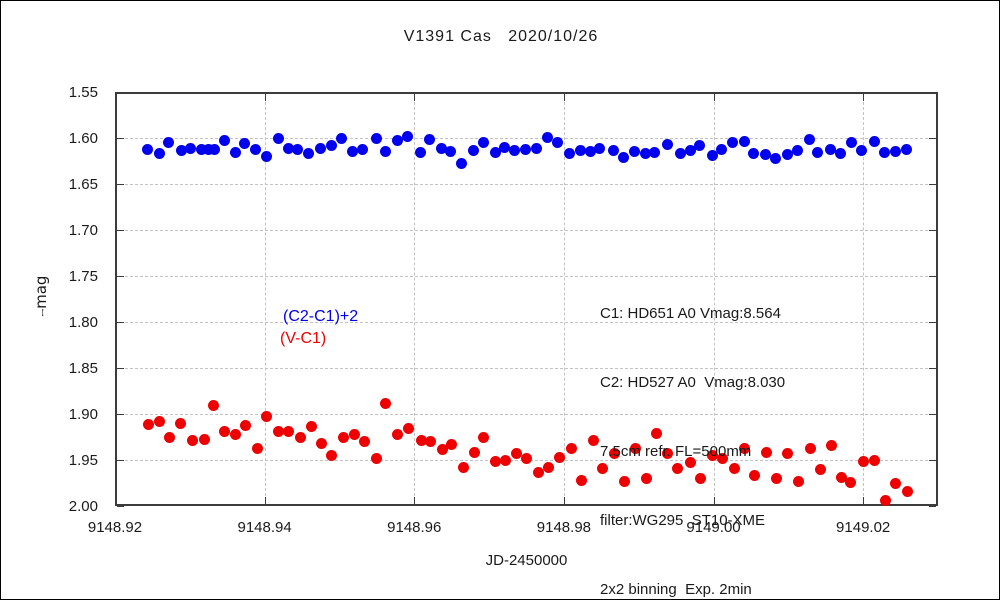 The image size is (1000, 600). I want to click on y-tick-label: 1.60, so click(83, 138).